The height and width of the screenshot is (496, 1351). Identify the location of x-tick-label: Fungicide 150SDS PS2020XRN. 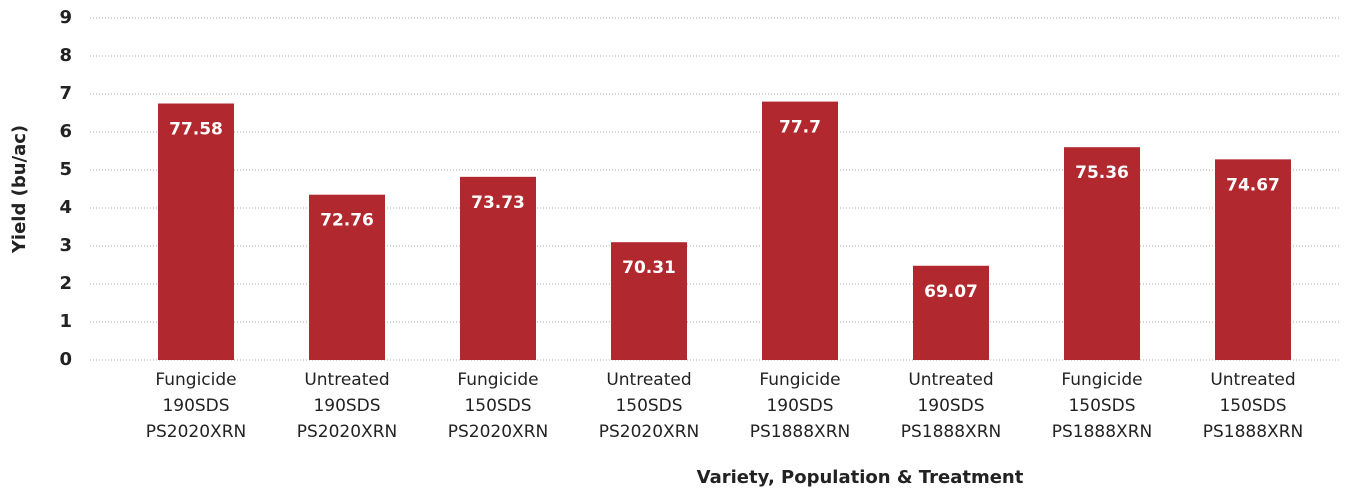
(498, 406).